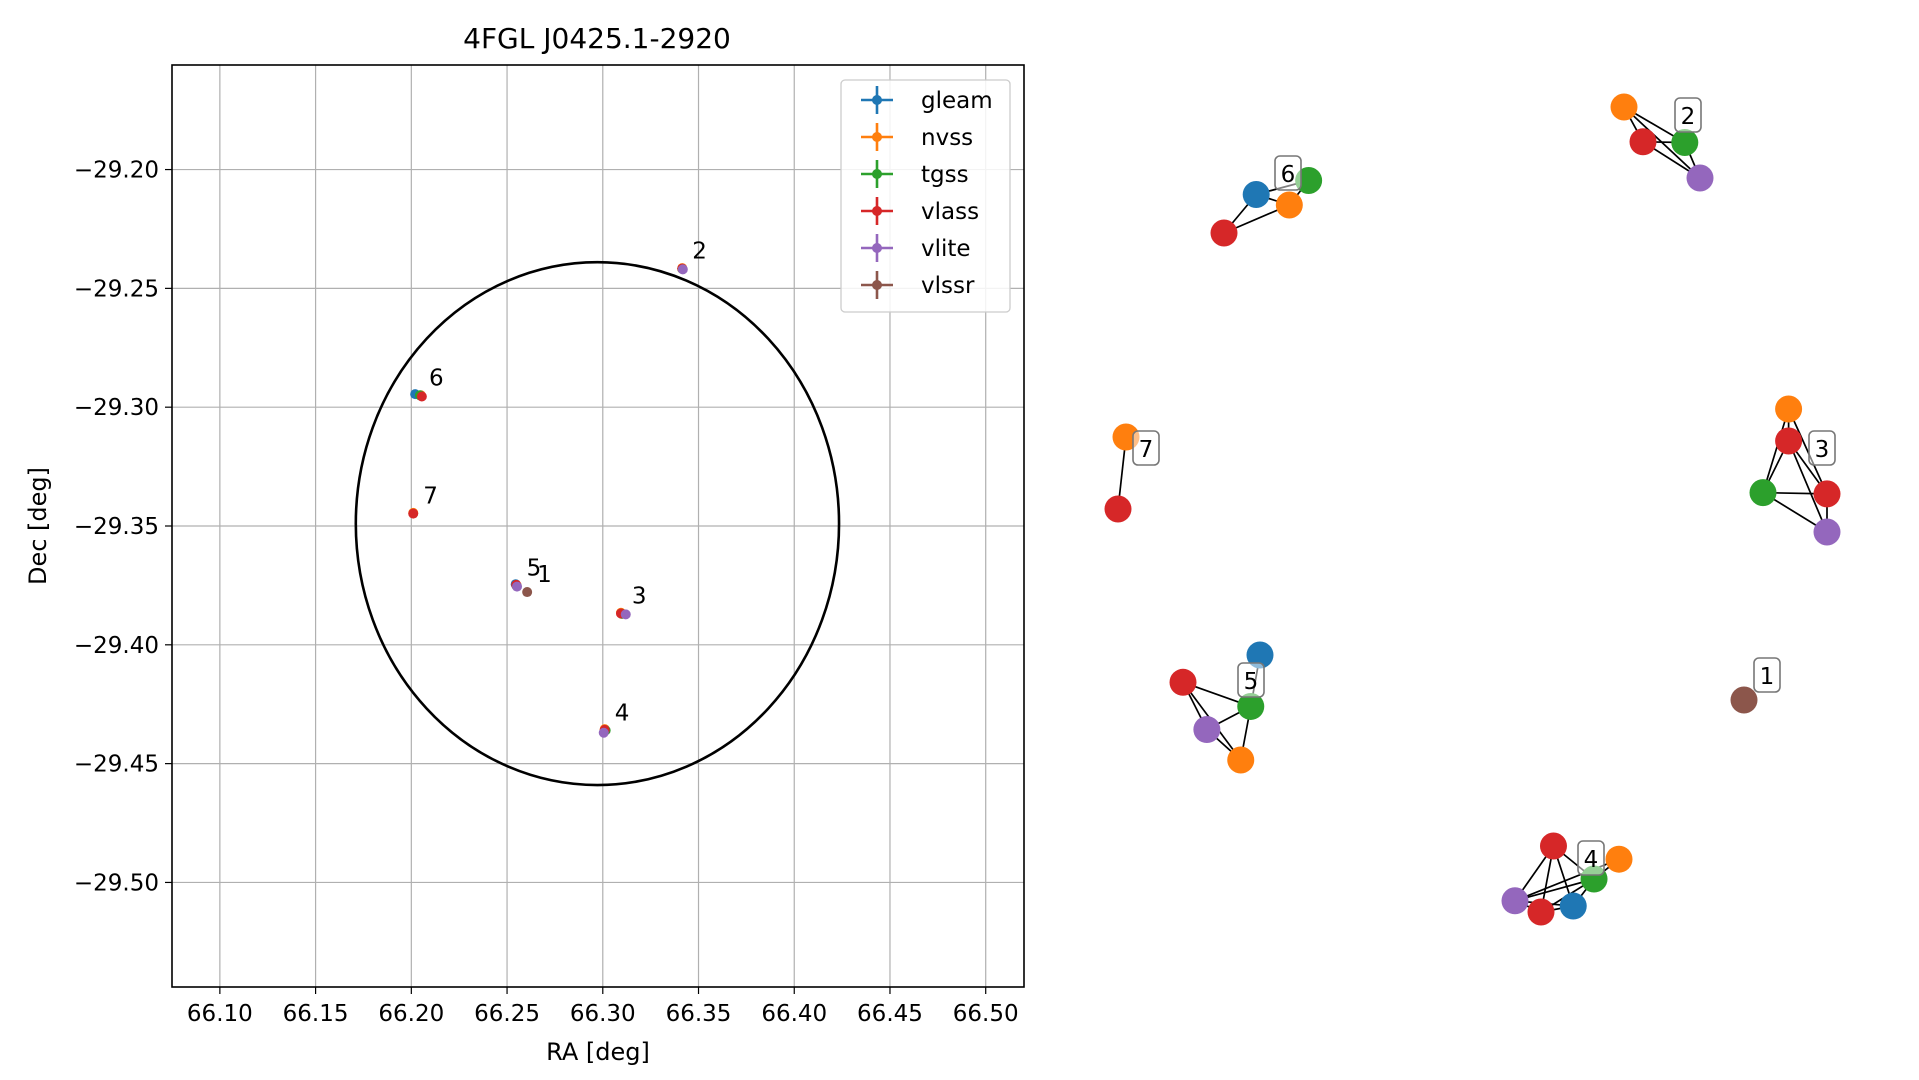 The image size is (1919, 1080). Describe the element at coordinates (527, 592) in the screenshot. I see `point-vlssr` at that location.